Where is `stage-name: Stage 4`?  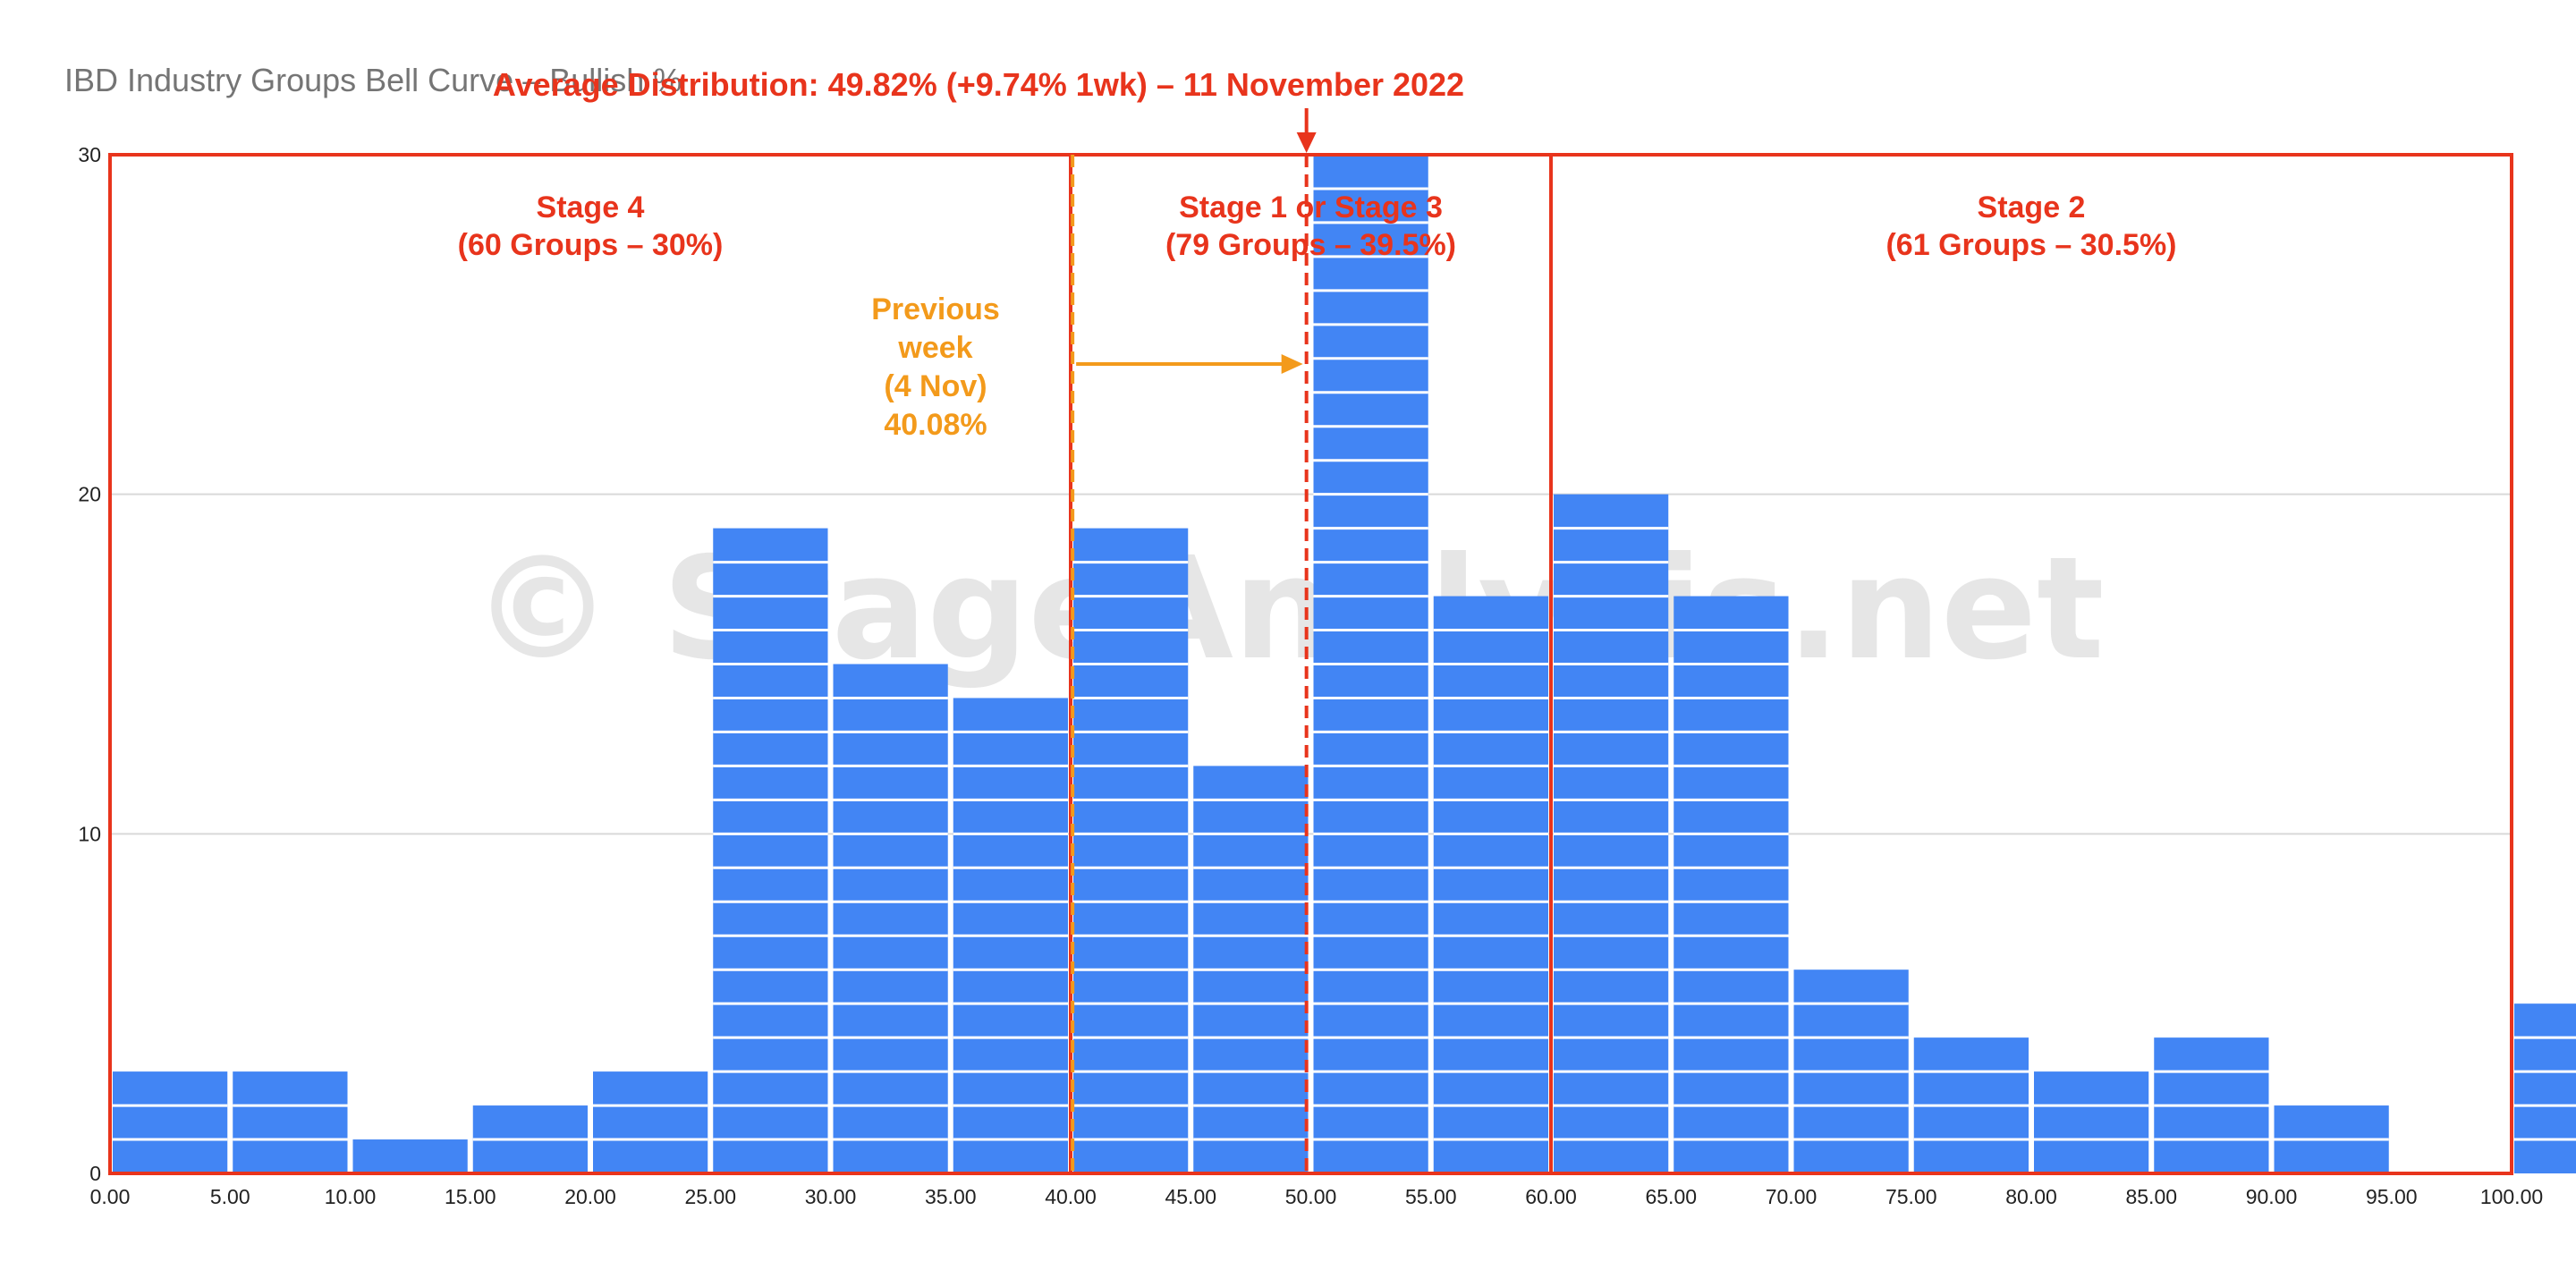
stage-name: Stage 4 is located at coordinates (591, 207).